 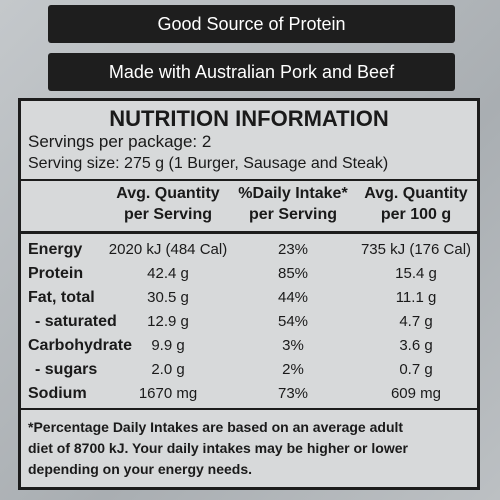 What do you see at coordinates (56, 273) in the screenshot?
I see `nutrient-name: Protein` at bounding box center [56, 273].